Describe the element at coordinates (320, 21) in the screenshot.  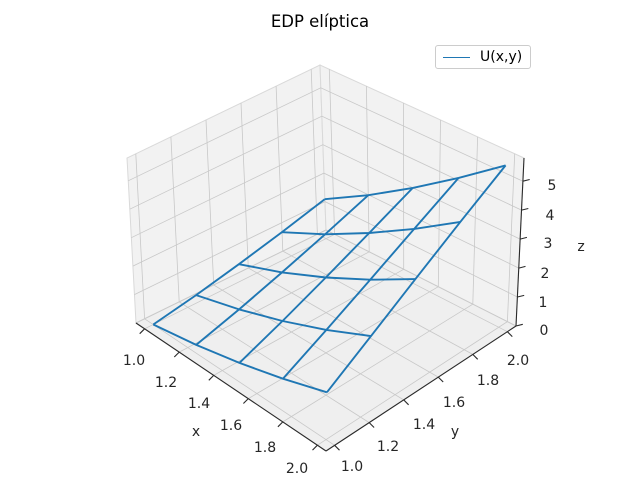
I see `chart-title: EDP elíptica` at that location.